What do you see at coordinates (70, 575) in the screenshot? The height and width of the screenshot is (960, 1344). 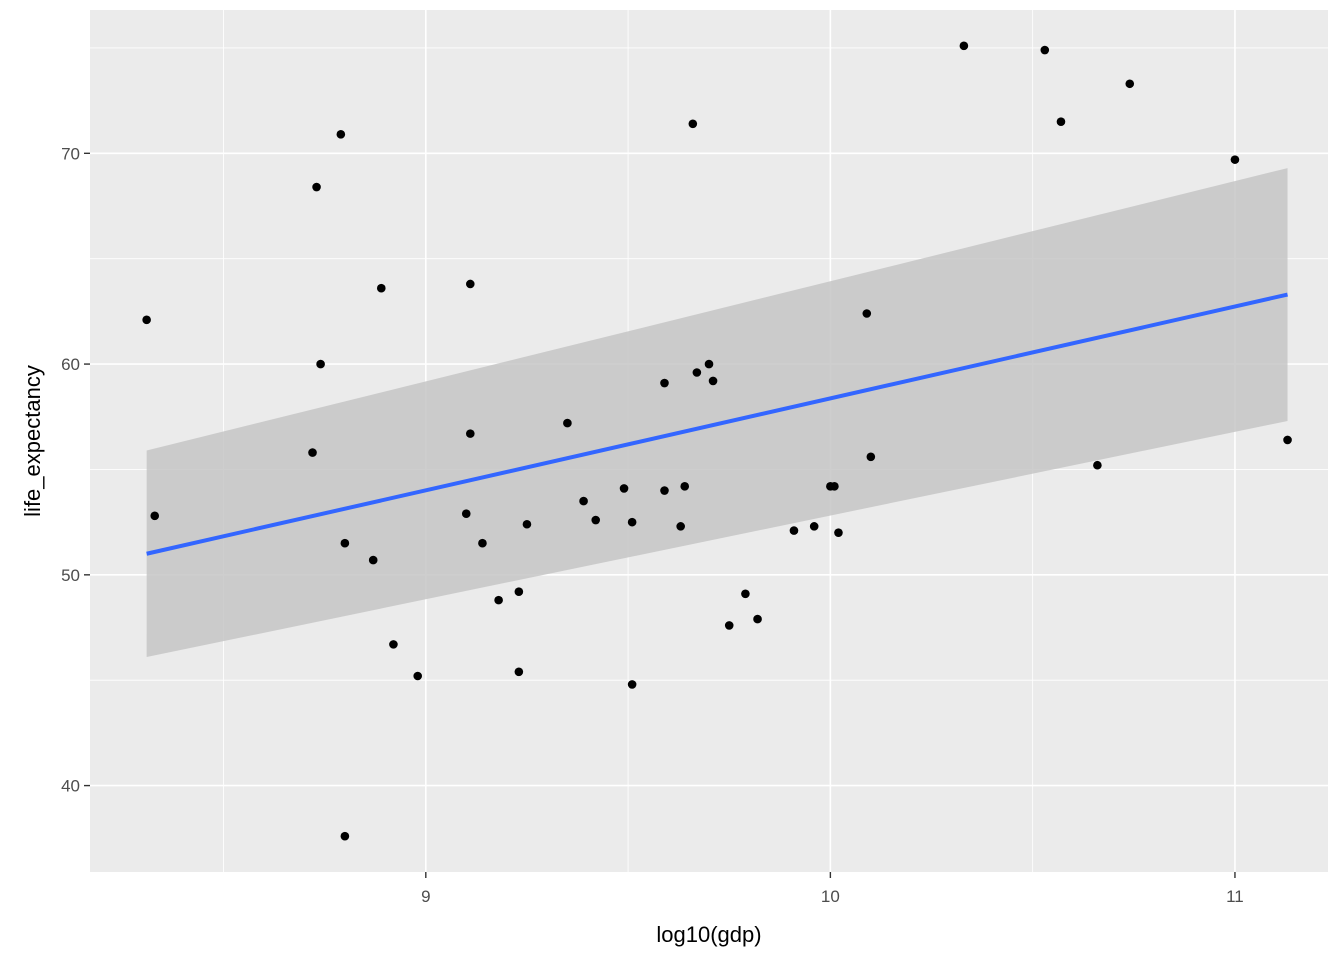 I see `y-tick-label: 50` at bounding box center [70, 575].